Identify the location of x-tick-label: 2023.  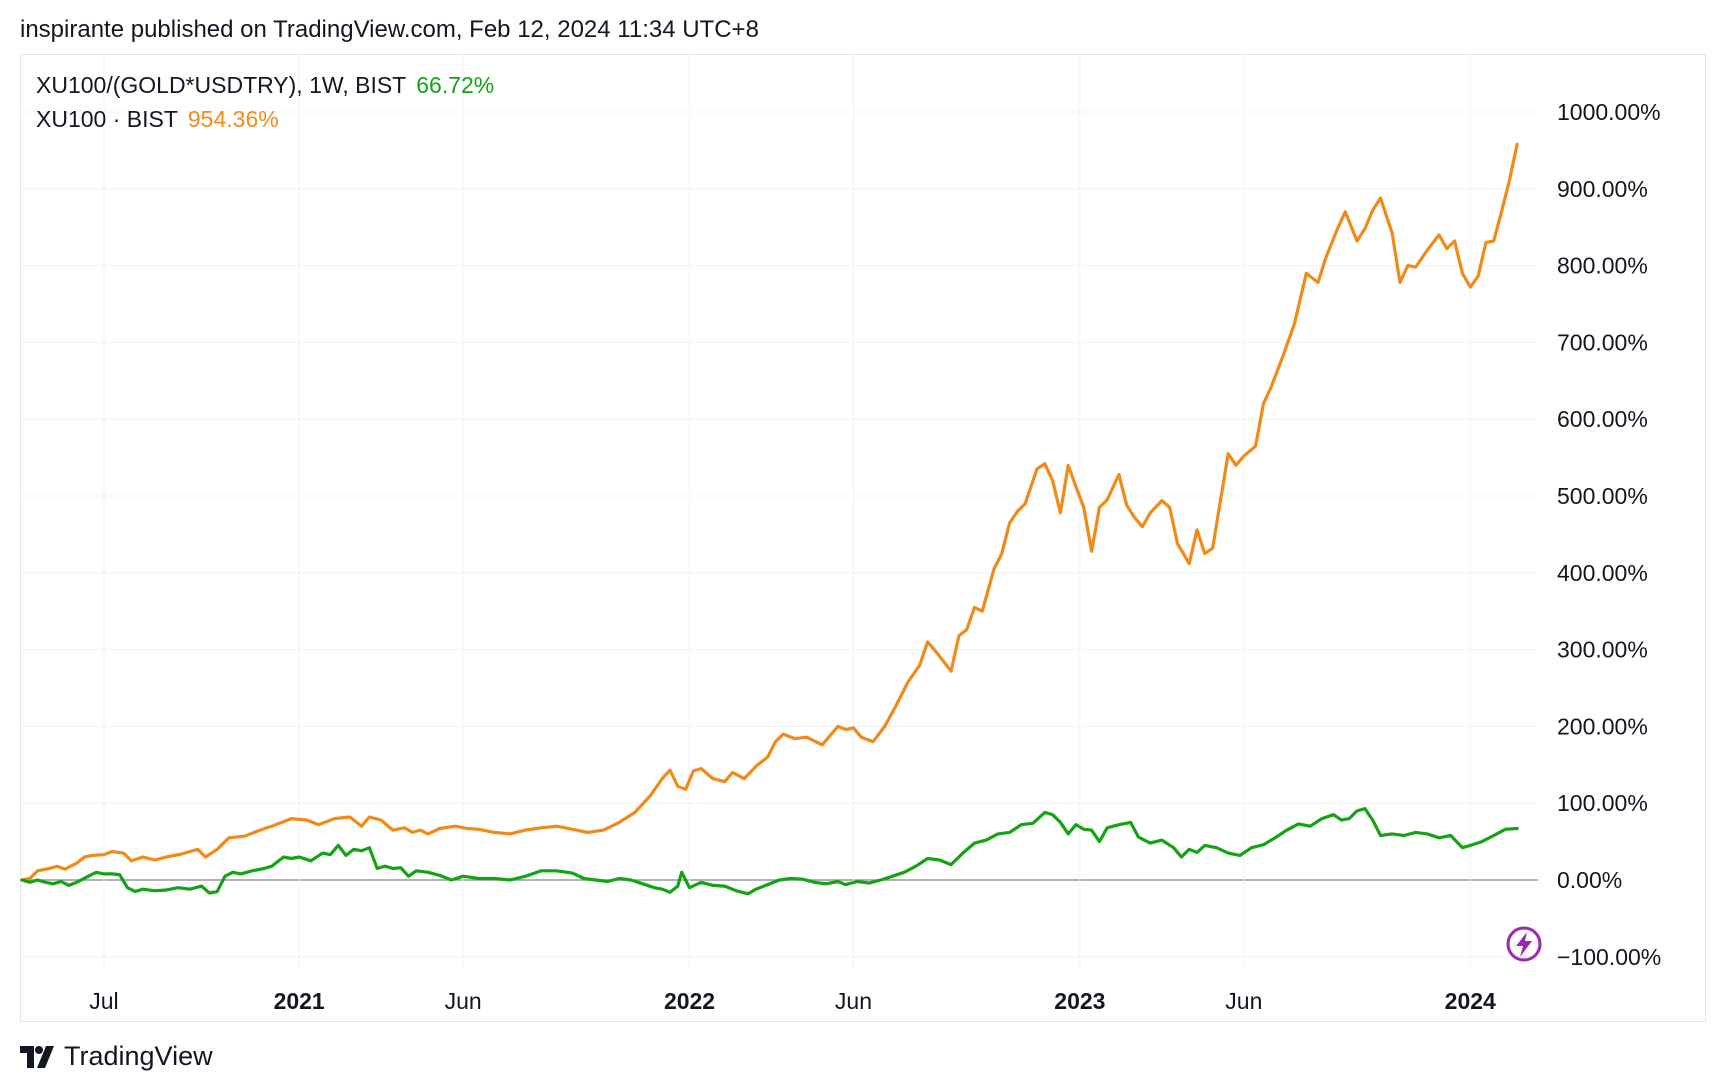
(1079, 1001).